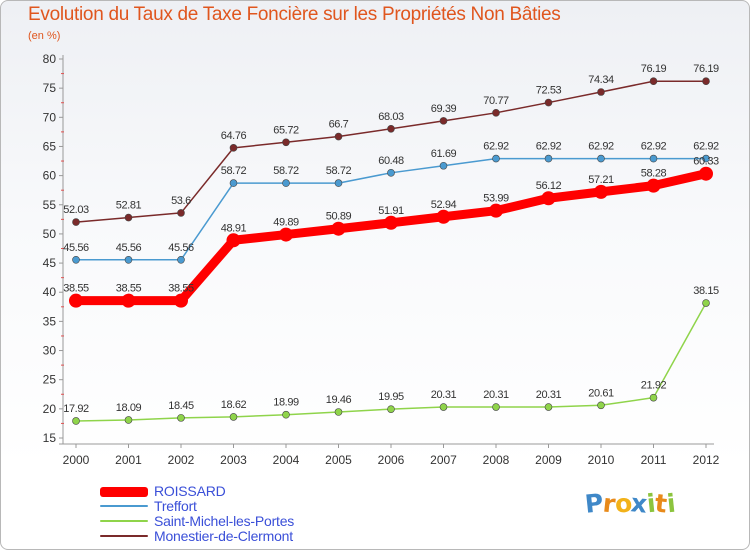  What do you see at coordinates (128, 460) in the screenshot?
I see `x-tick-label: 2001` at bounding box center [128, 460].